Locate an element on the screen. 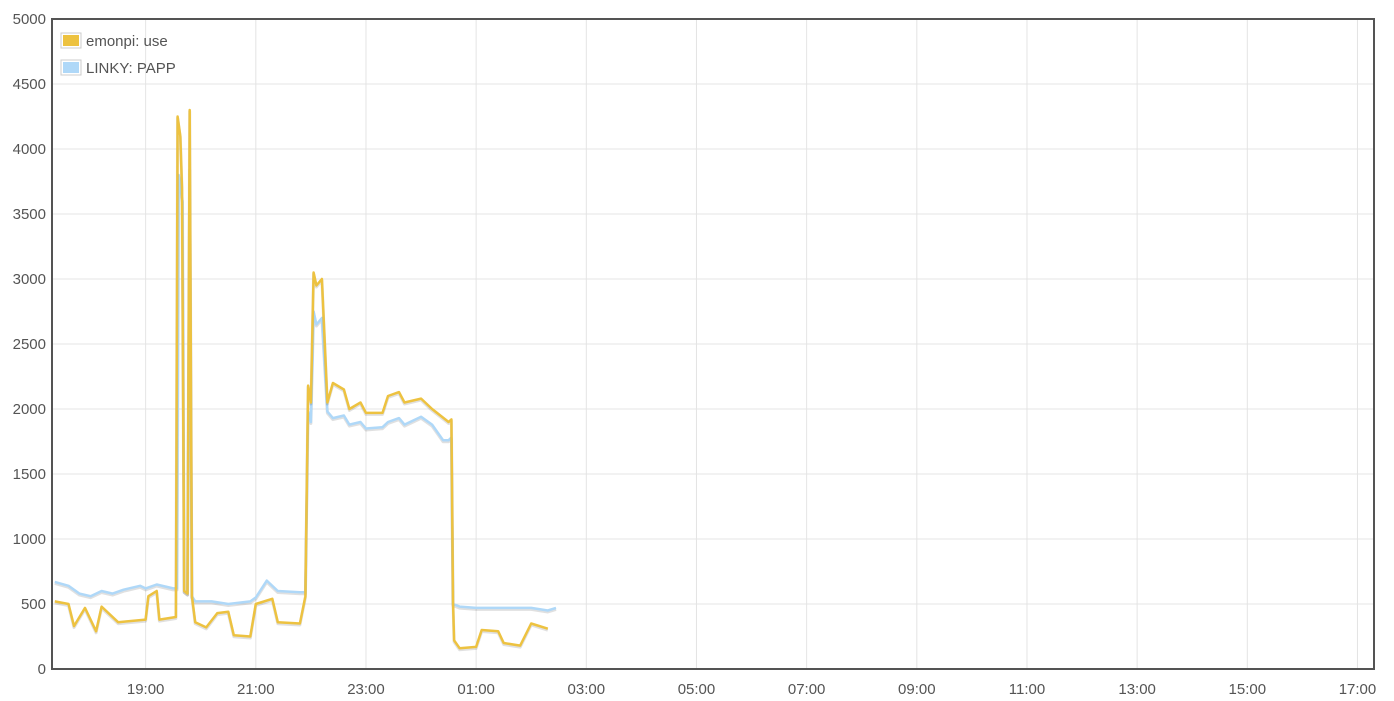 This screenshot has width=1394, height=701. y-tick-label: 3500 is located at coordinates (29, 214).